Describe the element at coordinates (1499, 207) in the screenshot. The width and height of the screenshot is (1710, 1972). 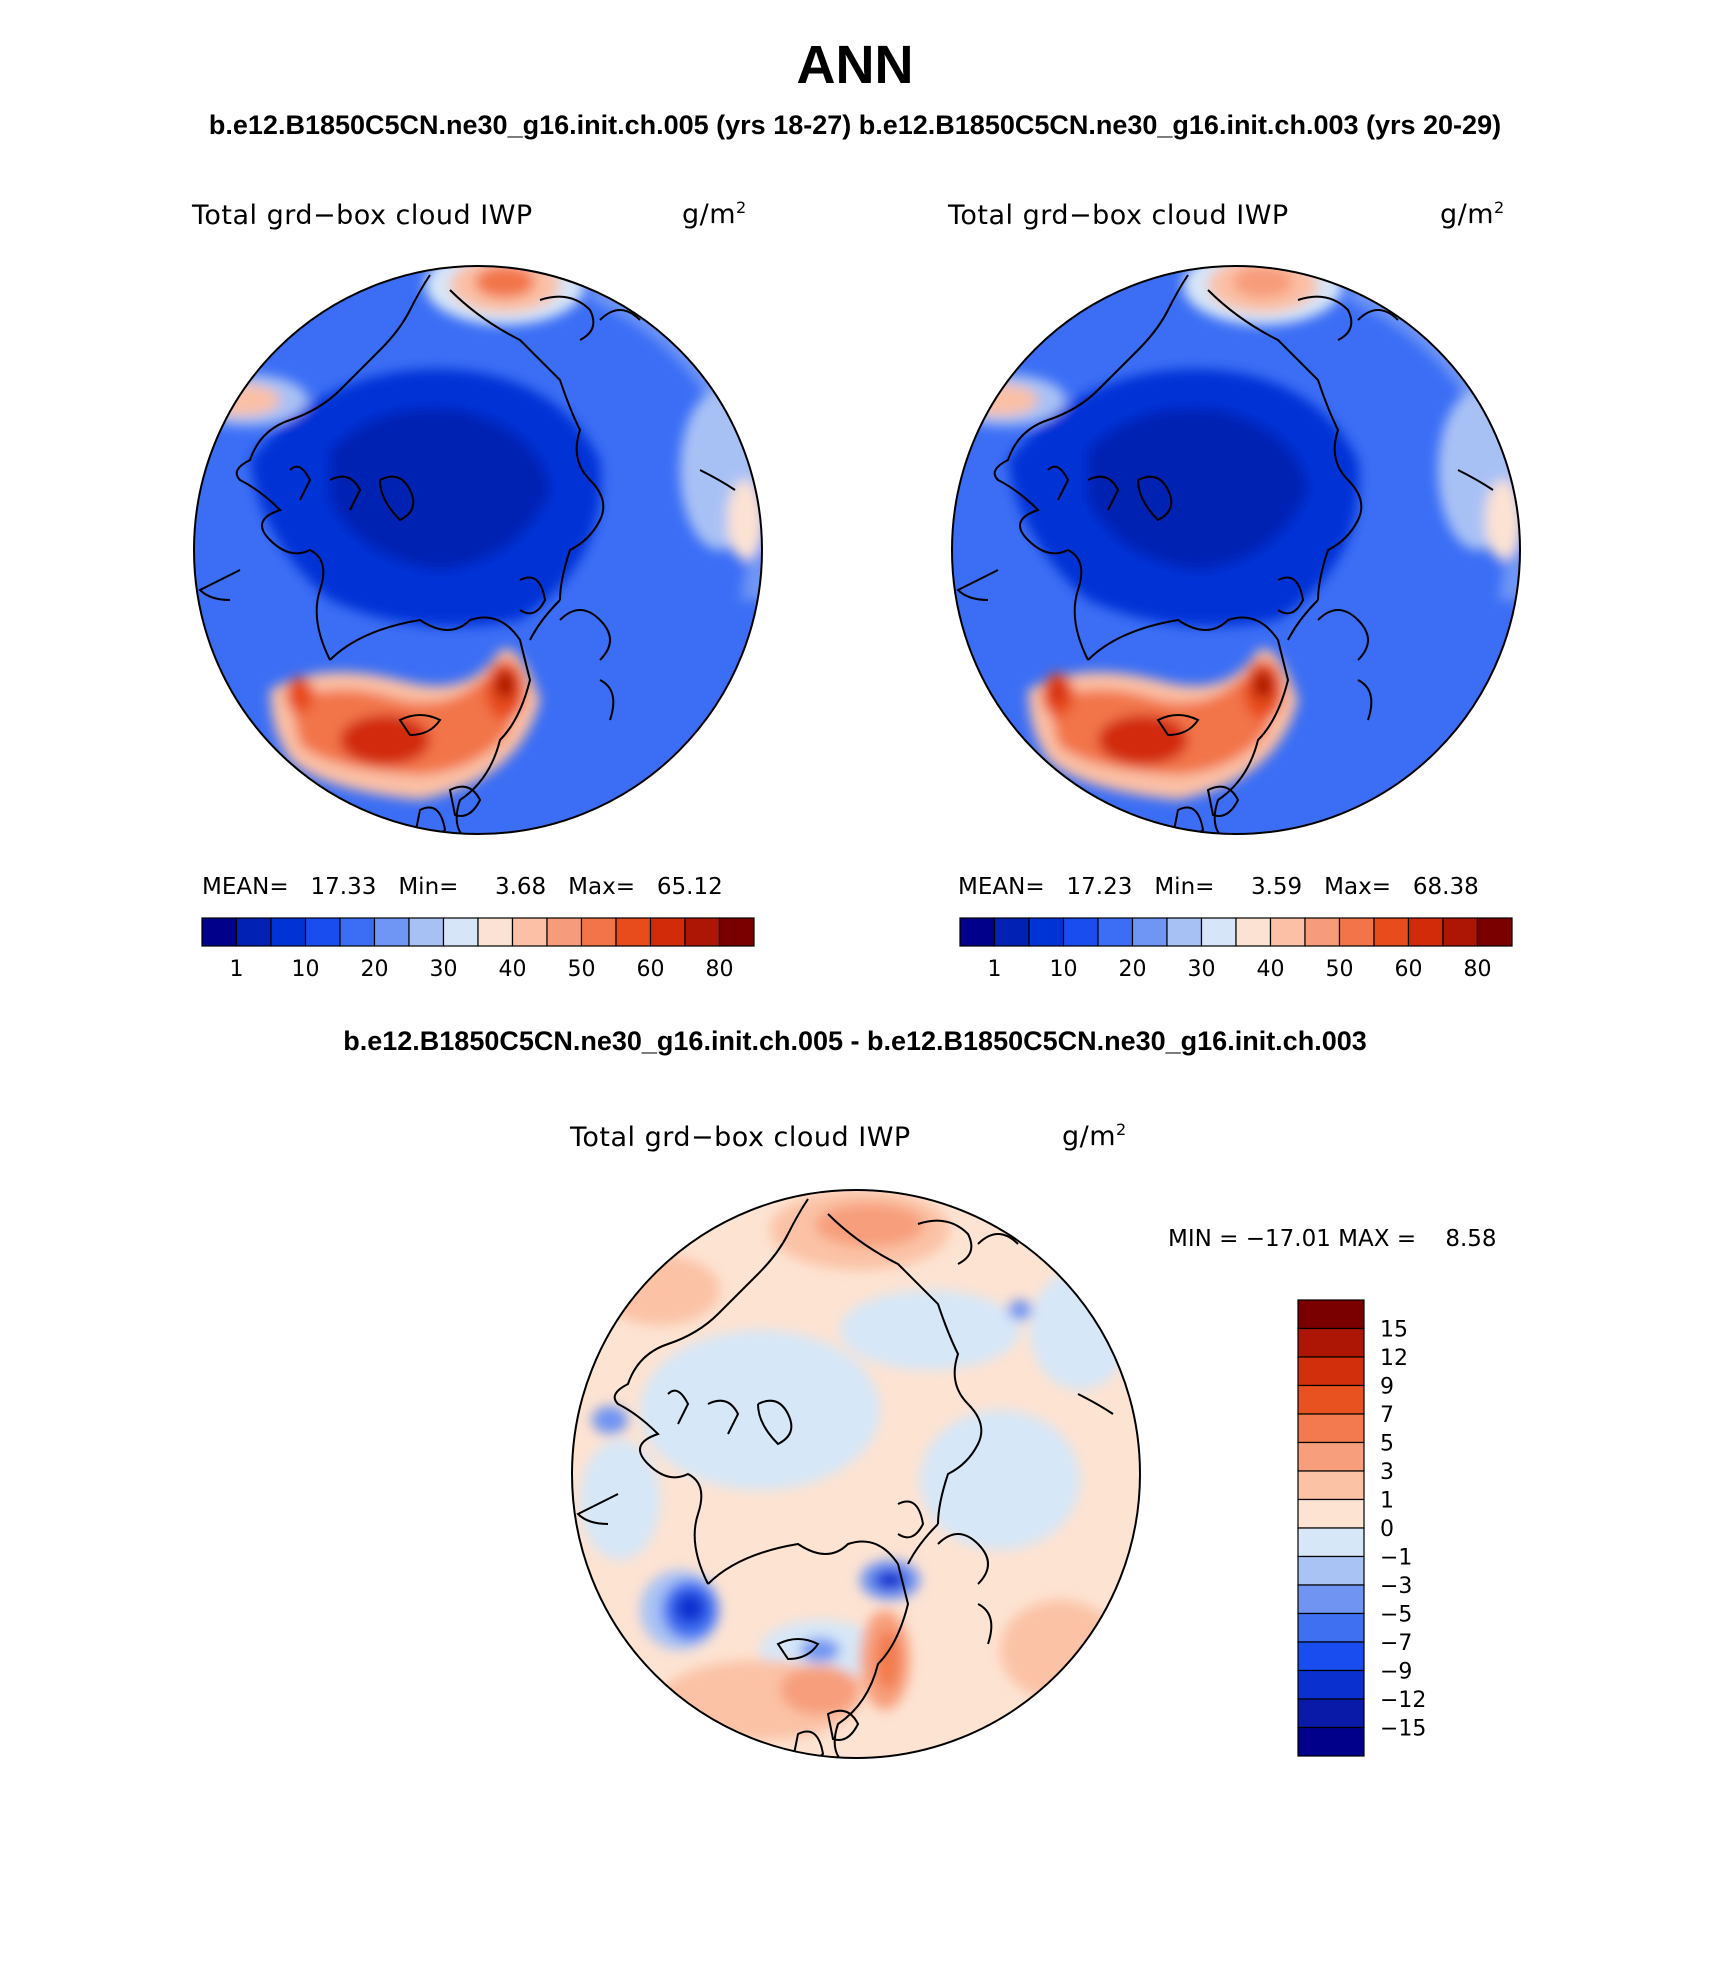
I see `panel-2-units-exponent: 2` at that location.